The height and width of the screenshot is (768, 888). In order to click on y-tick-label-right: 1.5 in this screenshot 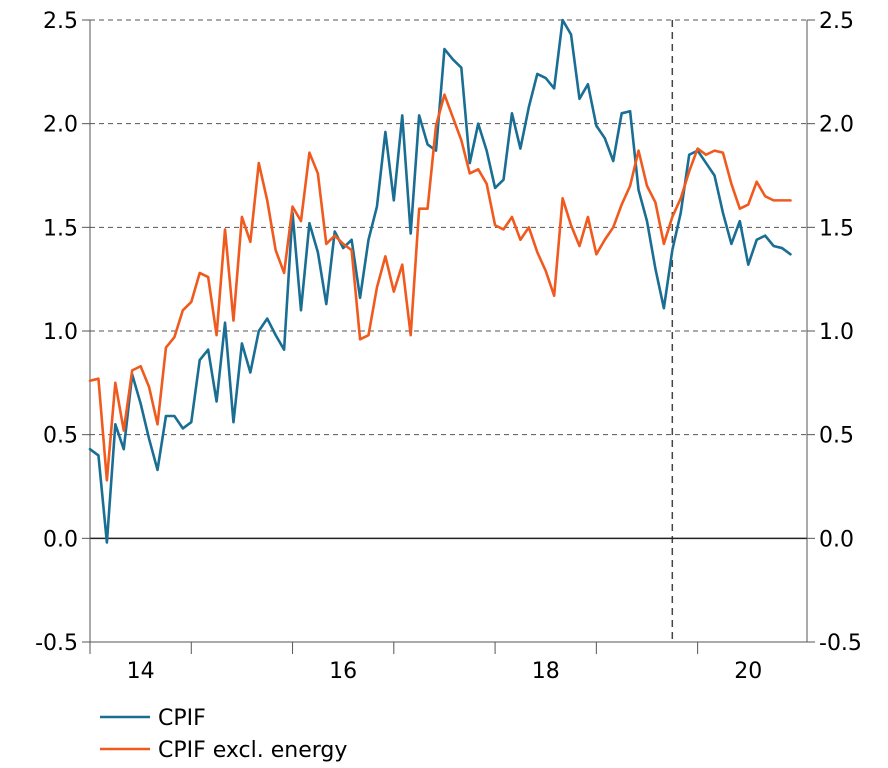, I will do `click(836, 228)`.